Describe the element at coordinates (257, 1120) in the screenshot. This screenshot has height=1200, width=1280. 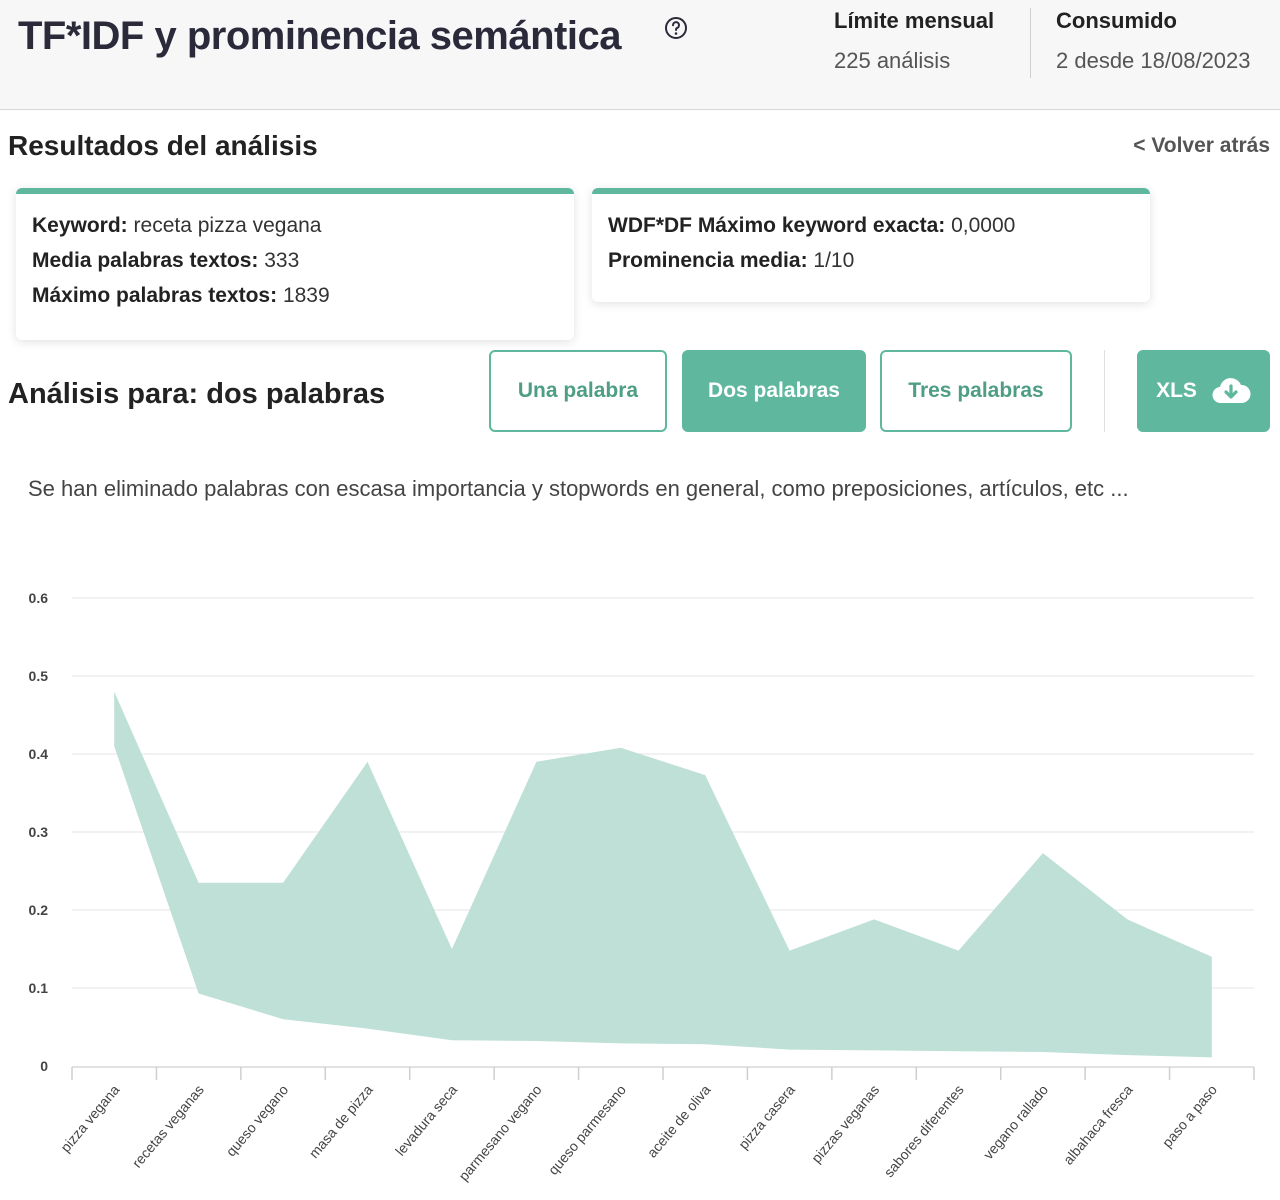
I see `x-tick-label: queso vegano` at that location.